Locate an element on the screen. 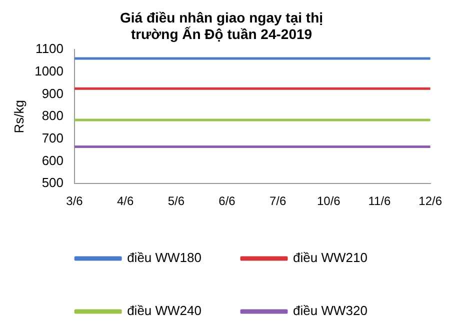 This screenshot has width=453, height=336. legend-label: điều WW180 is located at coordinates (164, 258).